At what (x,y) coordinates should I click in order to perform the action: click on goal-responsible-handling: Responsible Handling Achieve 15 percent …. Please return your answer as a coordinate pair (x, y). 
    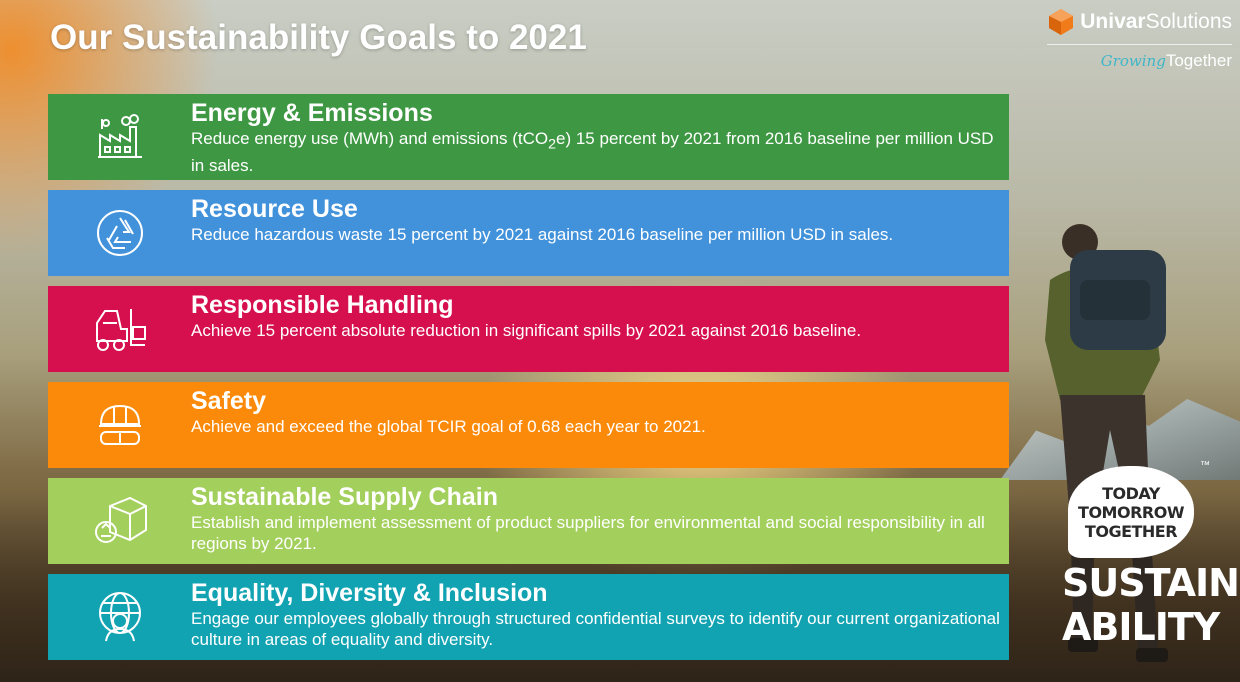
    Looking at the image, I should click on (528, 329).